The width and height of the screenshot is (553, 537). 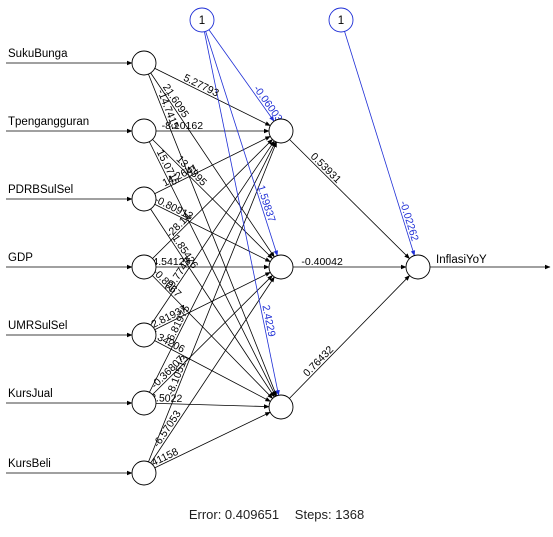 I want to click on bias-output-weight-label: -0.02262, so click(x=409, y=220).